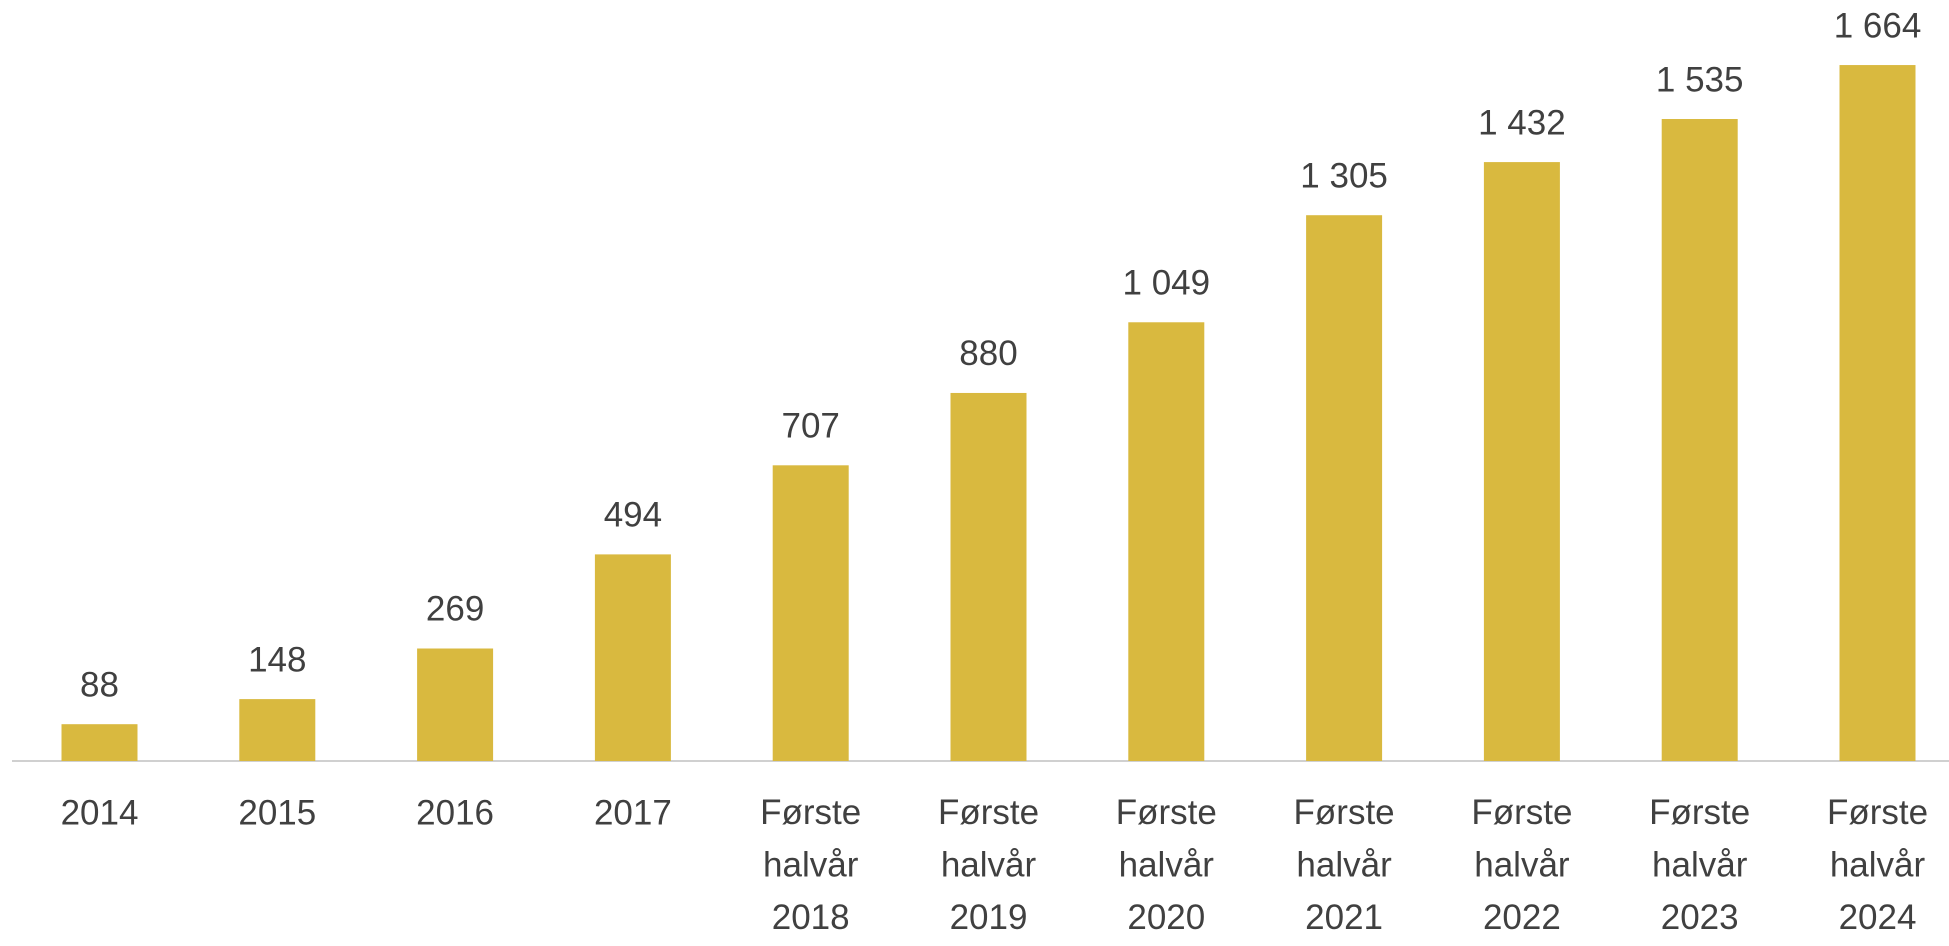  Describe the element at coordinates (1878, 25) in the screenshot. I see `value-label: 1 664` at that location.